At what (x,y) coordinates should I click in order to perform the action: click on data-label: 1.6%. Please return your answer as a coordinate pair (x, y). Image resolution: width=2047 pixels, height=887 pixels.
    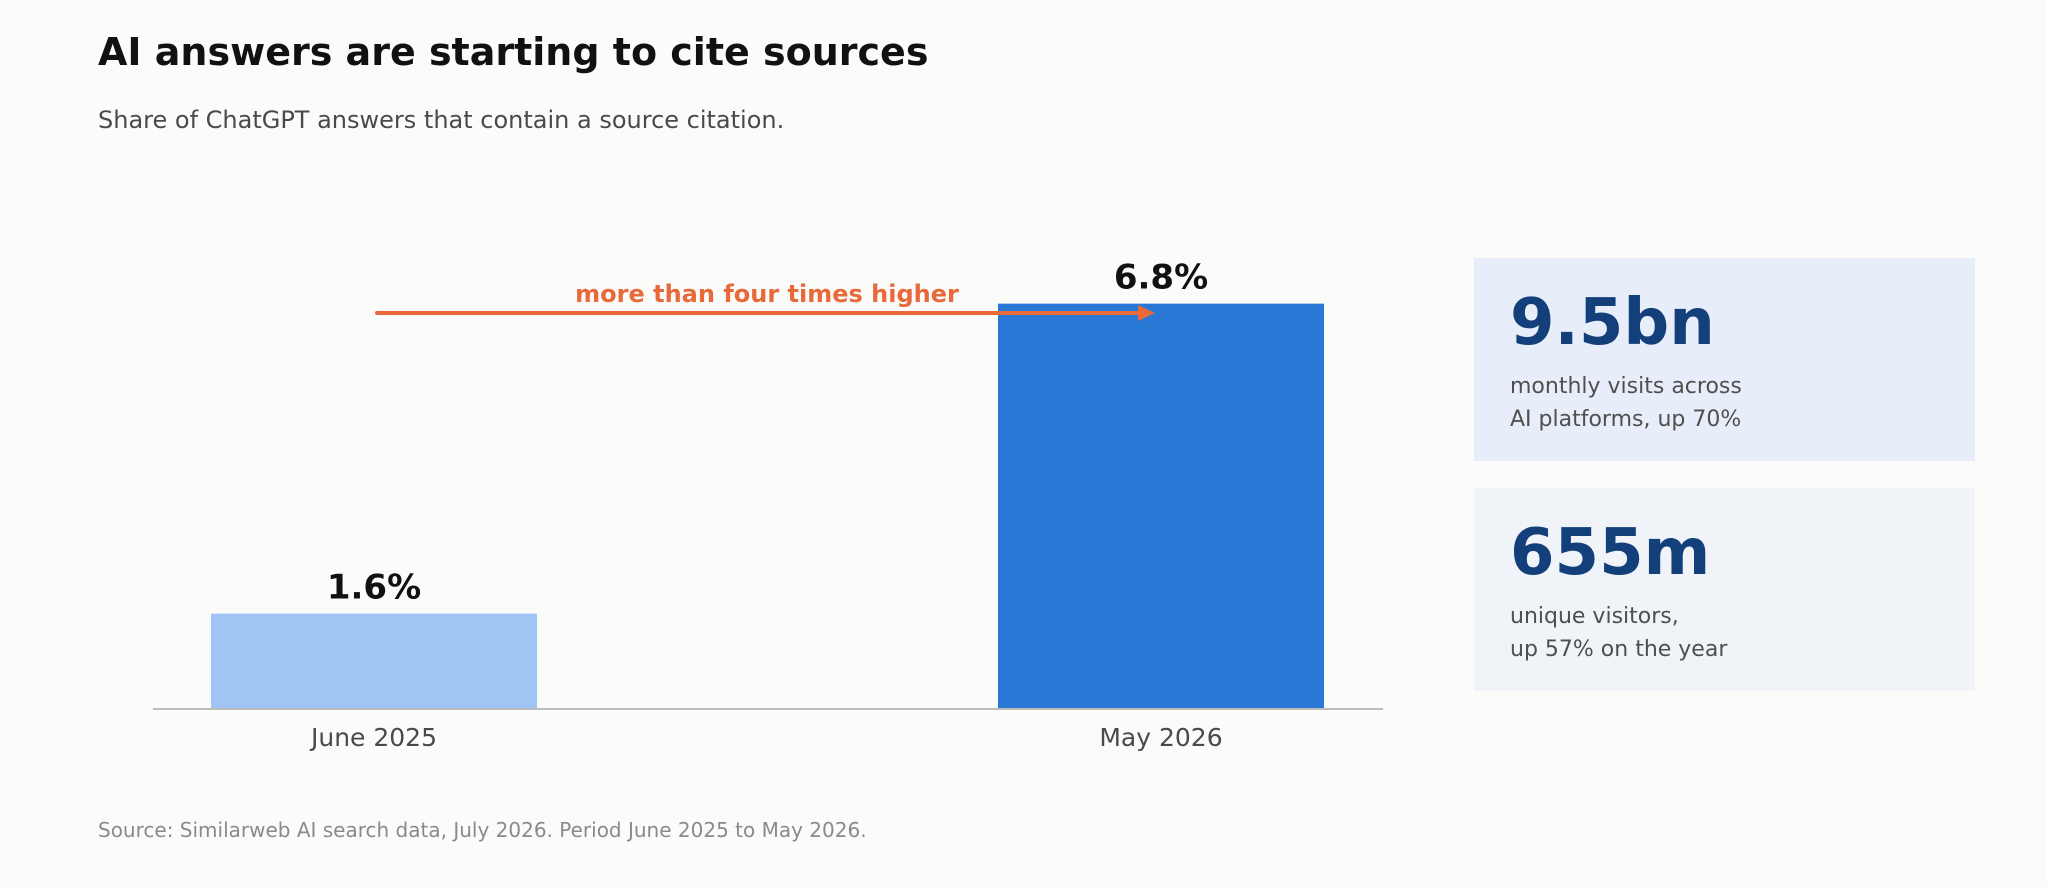
    Looking at the image, I should click on (374, 588).